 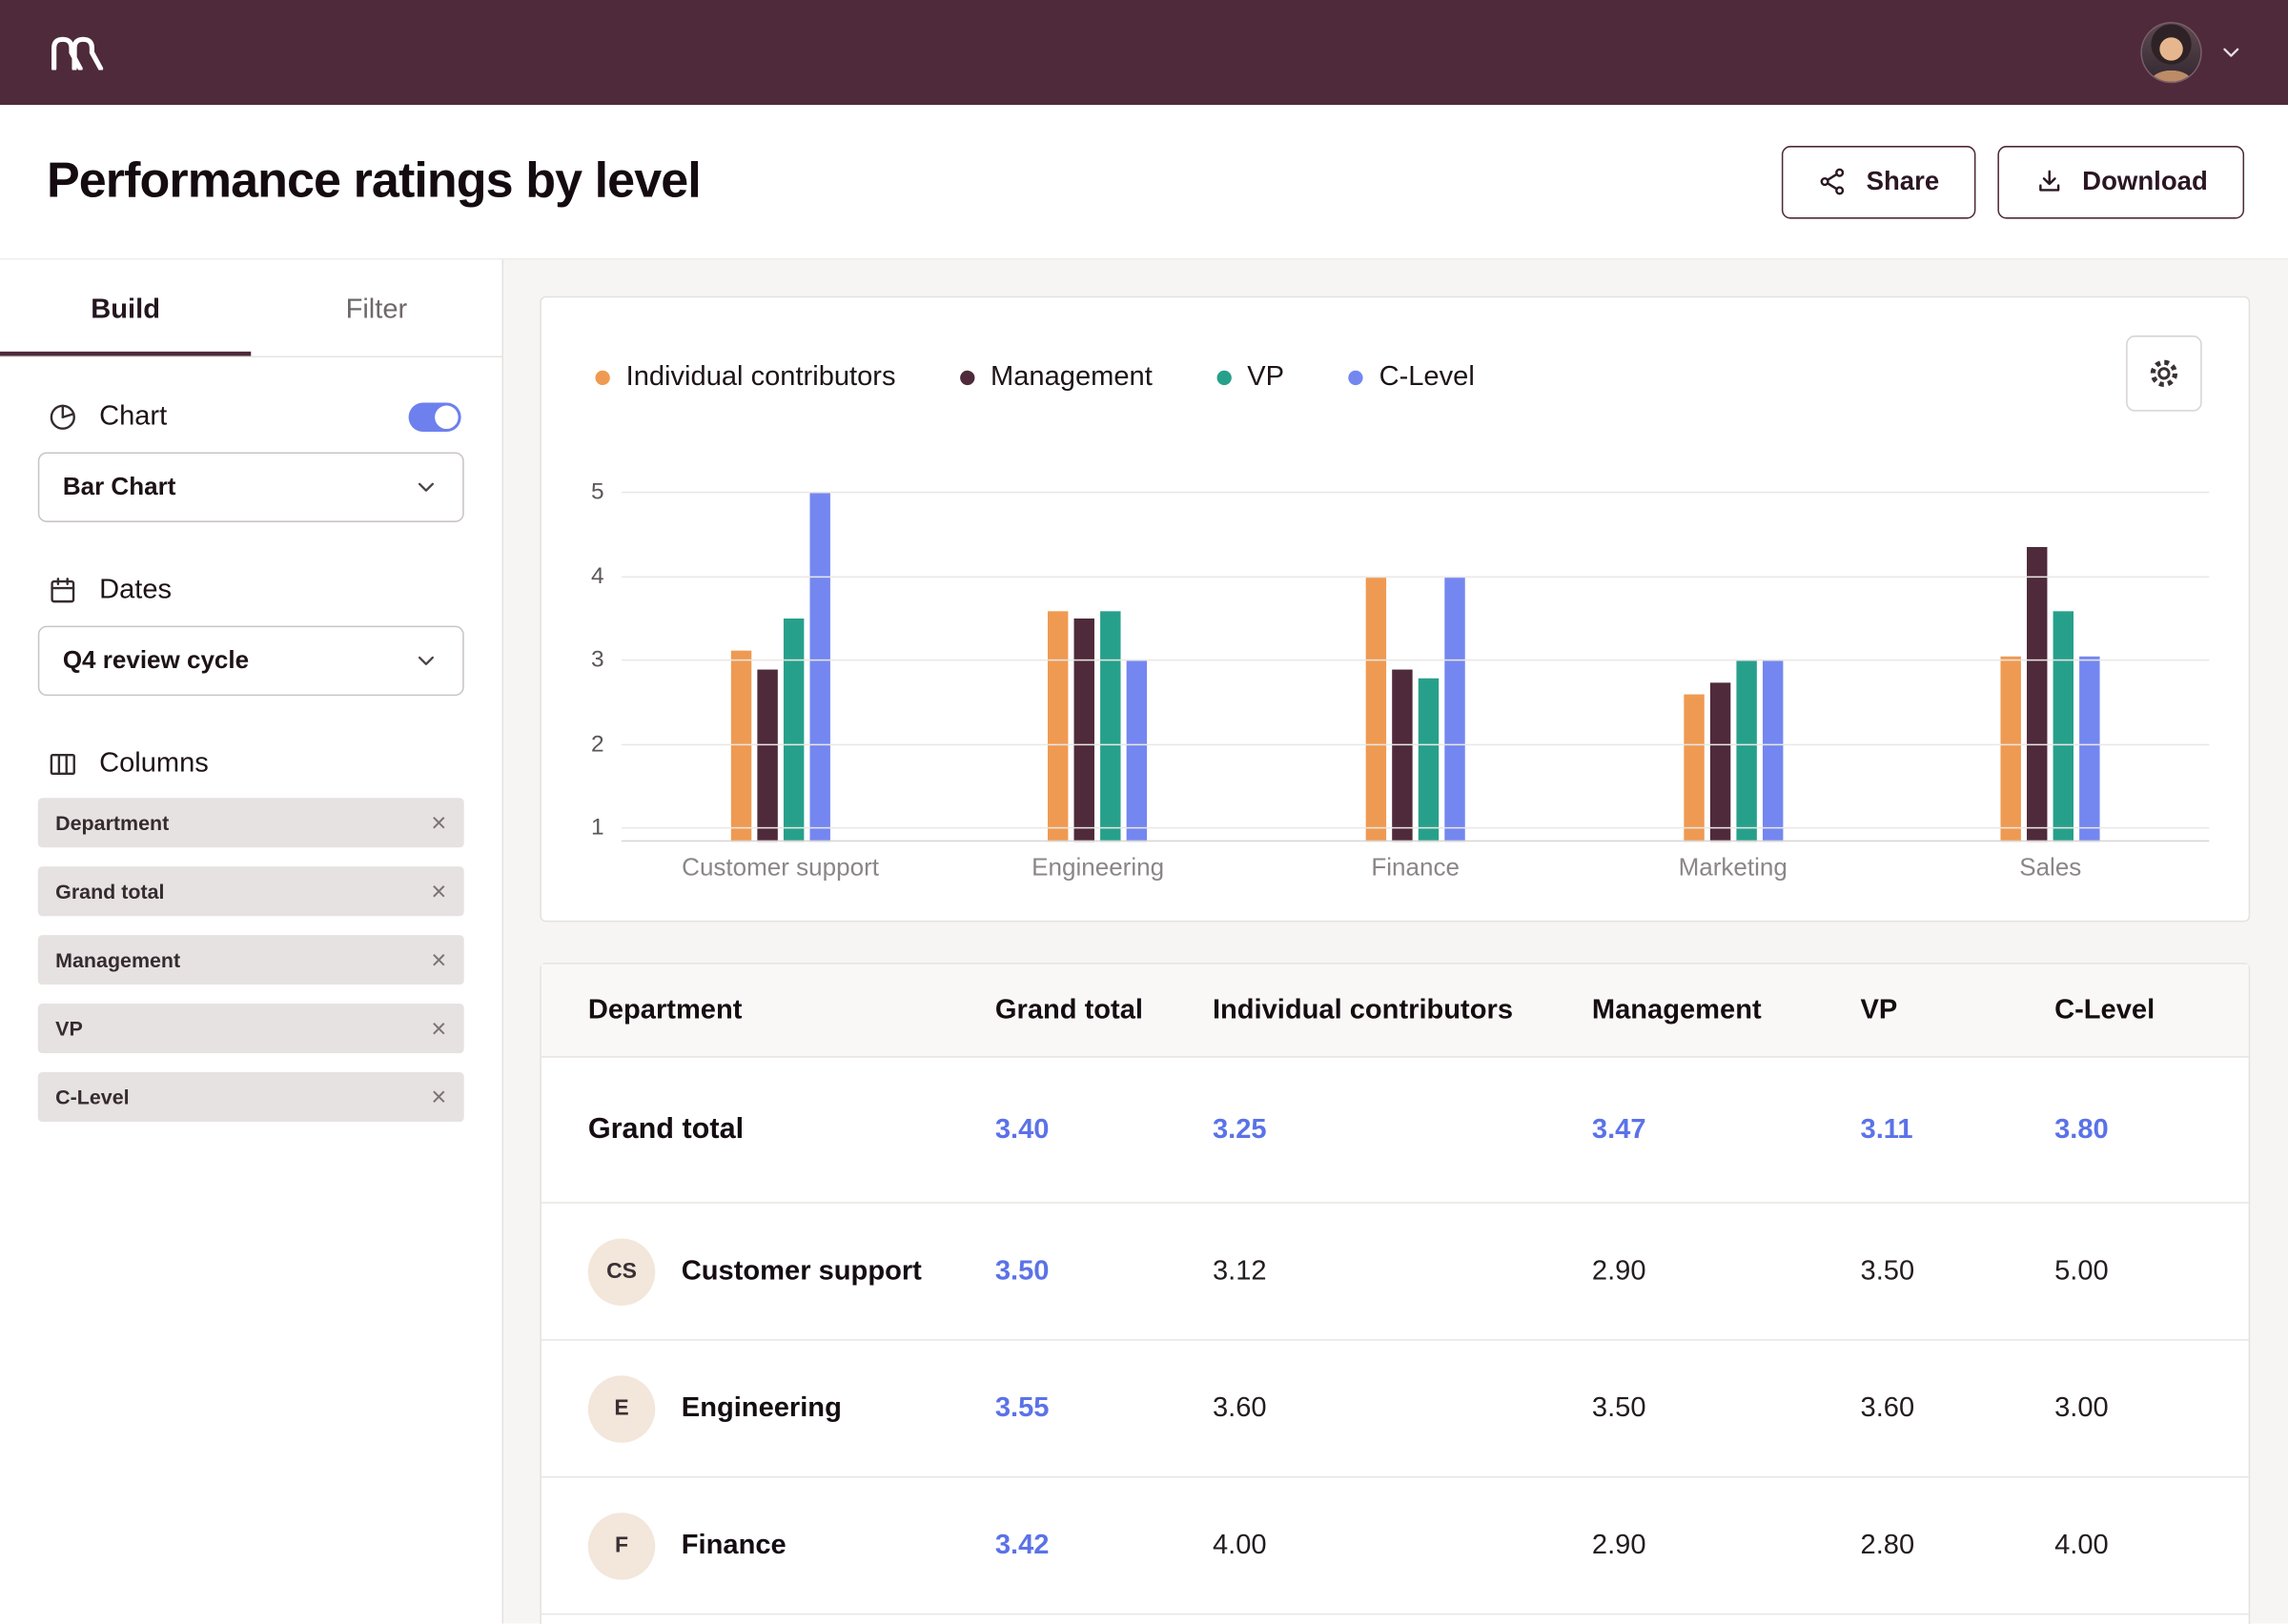 I want to click on x-axis-label: Sales, so click(x=2051, y=867).